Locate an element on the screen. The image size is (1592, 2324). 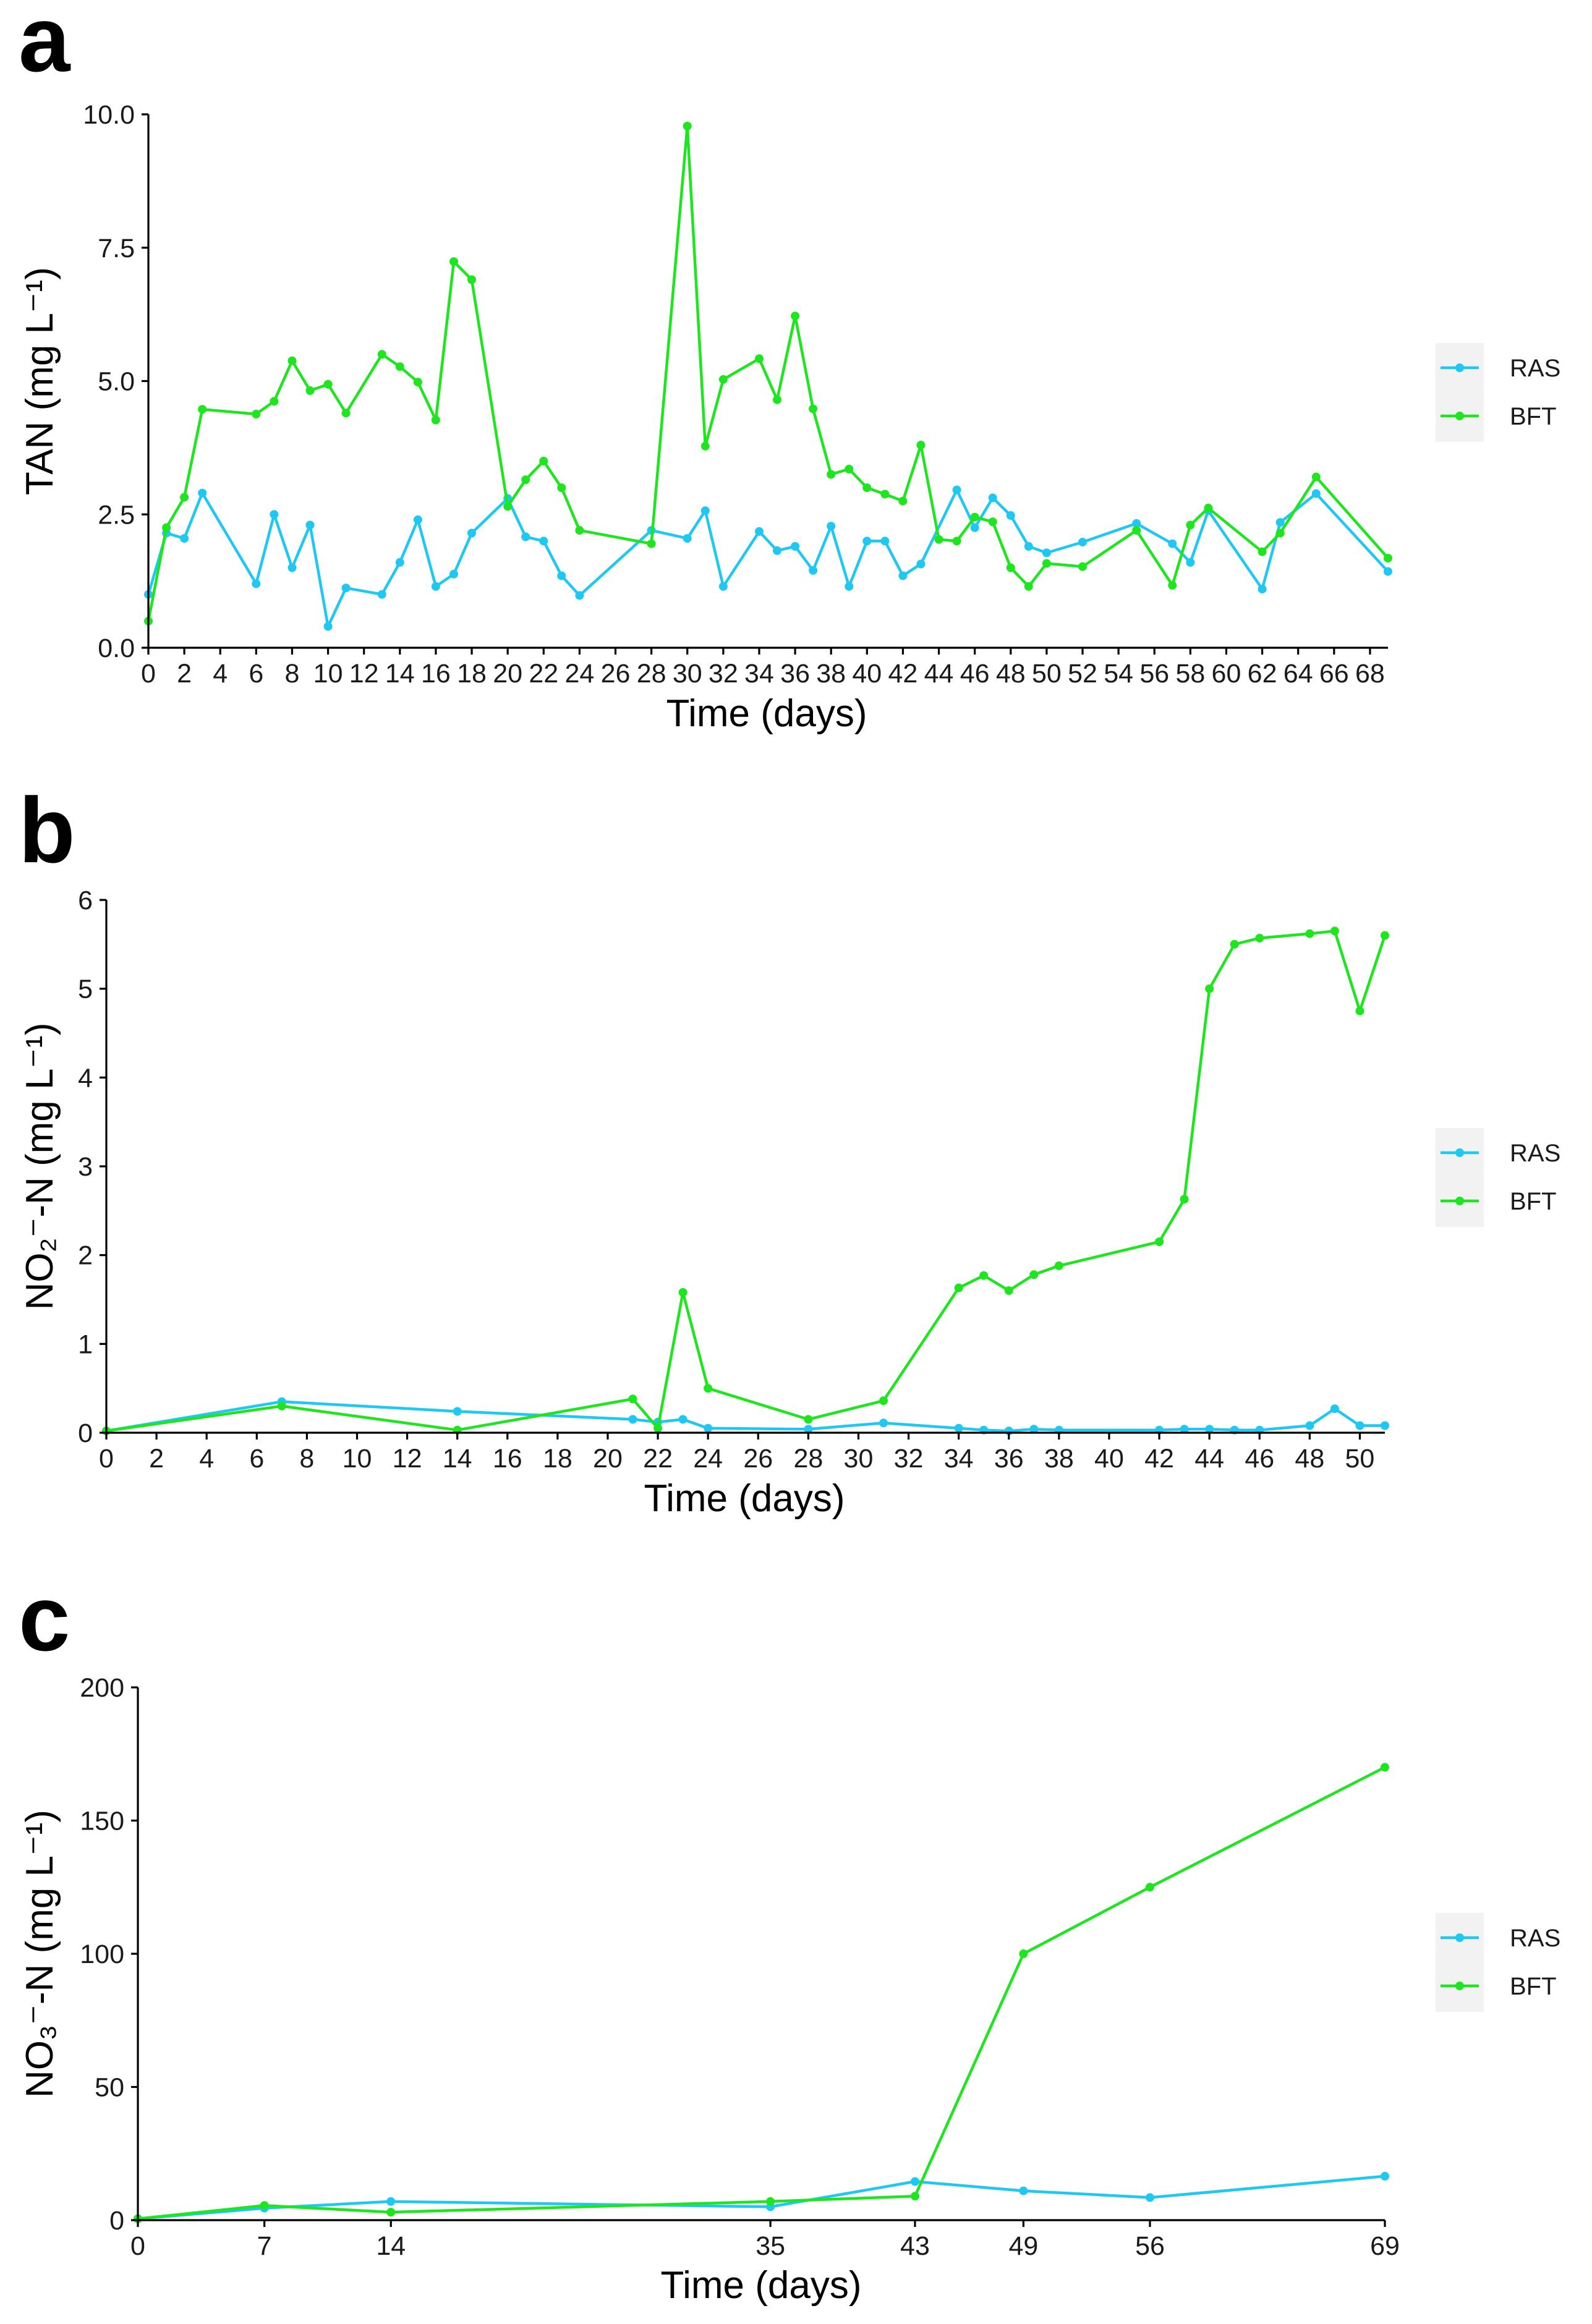
panel-a-y-axis-title: TAN (mg L⁻¹) is located at coordinates (40, 381).